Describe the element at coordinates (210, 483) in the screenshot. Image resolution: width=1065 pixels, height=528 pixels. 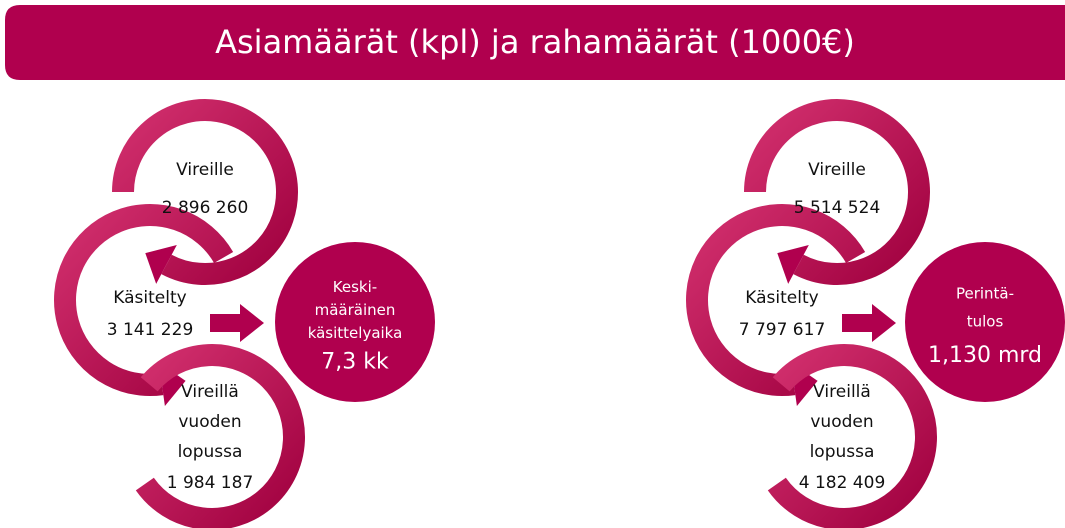
I see `item-value: 1 984 187` at that location.